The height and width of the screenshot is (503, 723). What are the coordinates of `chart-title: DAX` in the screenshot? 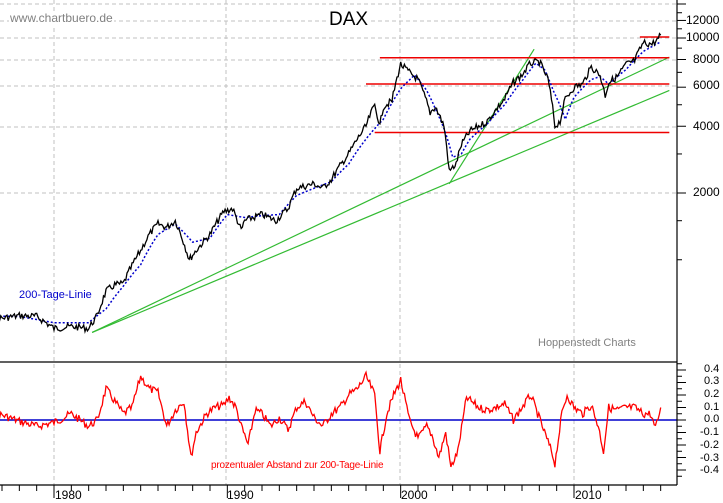 It's located at (349, 20).